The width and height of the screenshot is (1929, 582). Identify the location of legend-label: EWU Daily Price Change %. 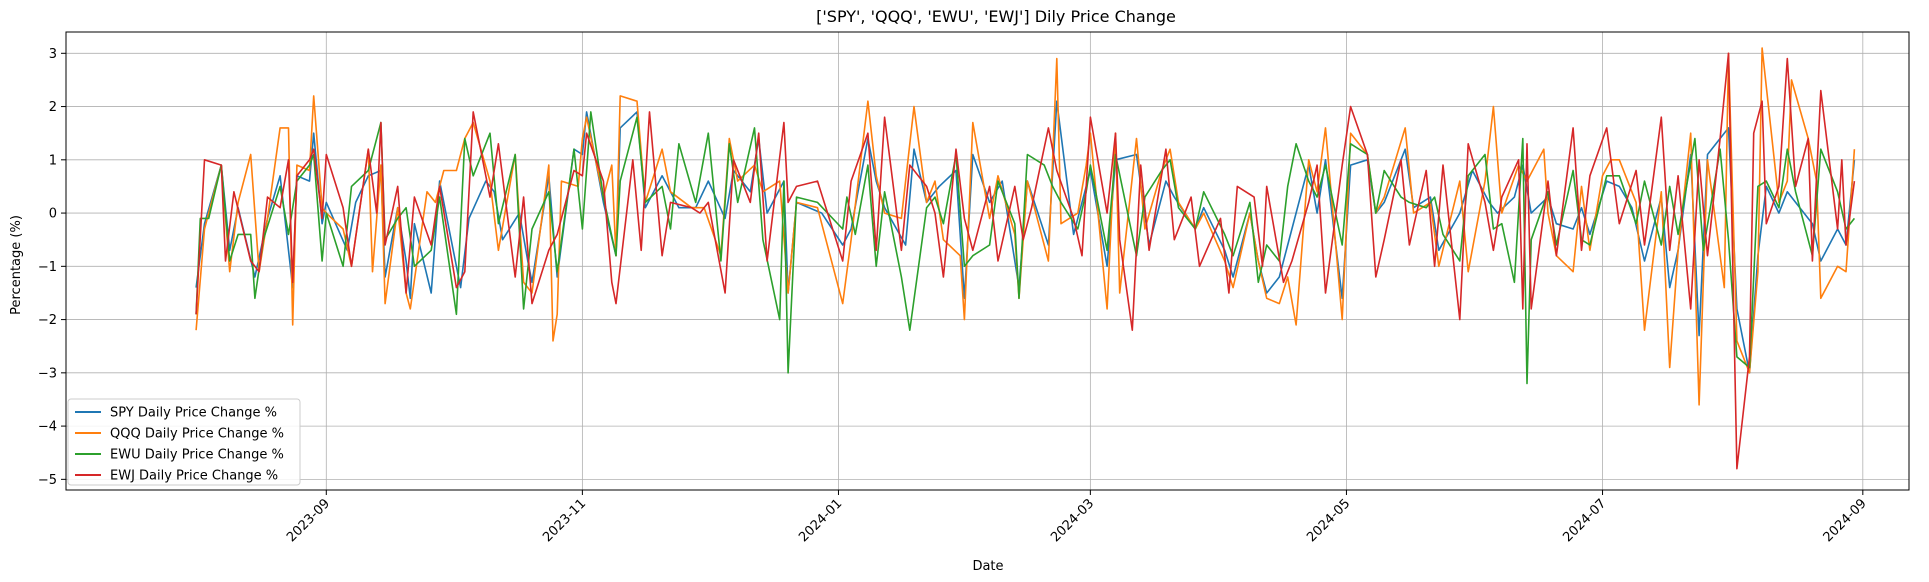
(197, 455).